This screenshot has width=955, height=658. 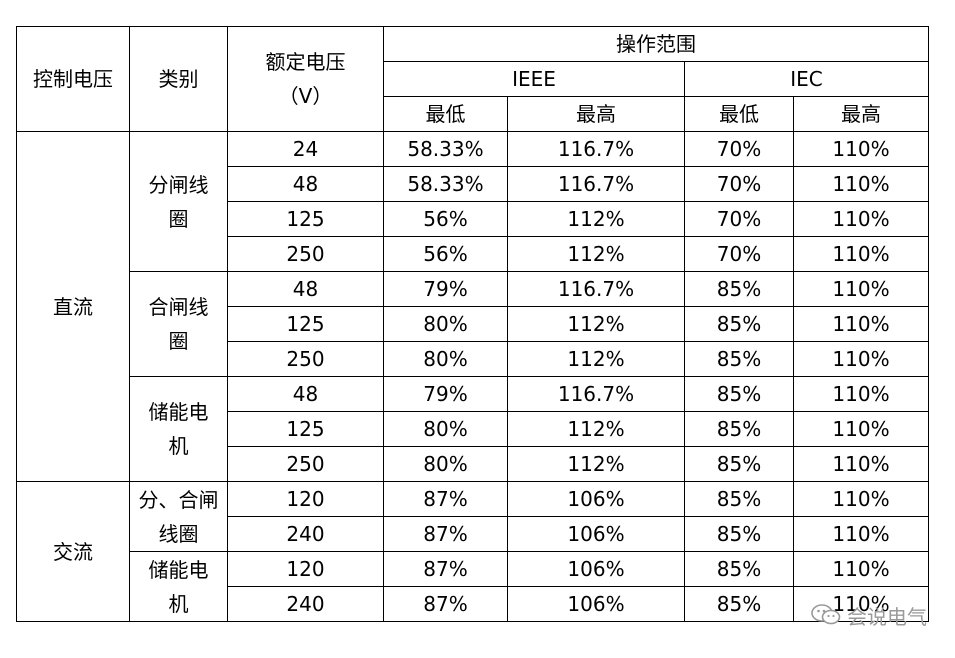 What do you see at coordinates (861, 114) in the screenshot?
I see `header-iec-max: 最高` at bounding box center [861, 114].